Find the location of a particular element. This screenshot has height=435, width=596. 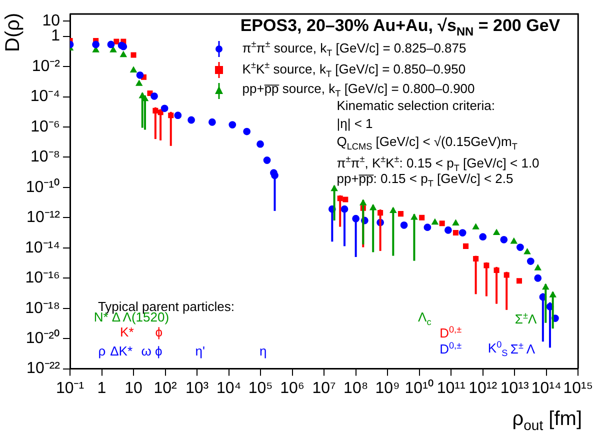

legend-label: K$^{±}$K$^{±}$ source, k$_{T}$ [GeV/c] = 0.850–0.950 is located at coordinates (354, 70).